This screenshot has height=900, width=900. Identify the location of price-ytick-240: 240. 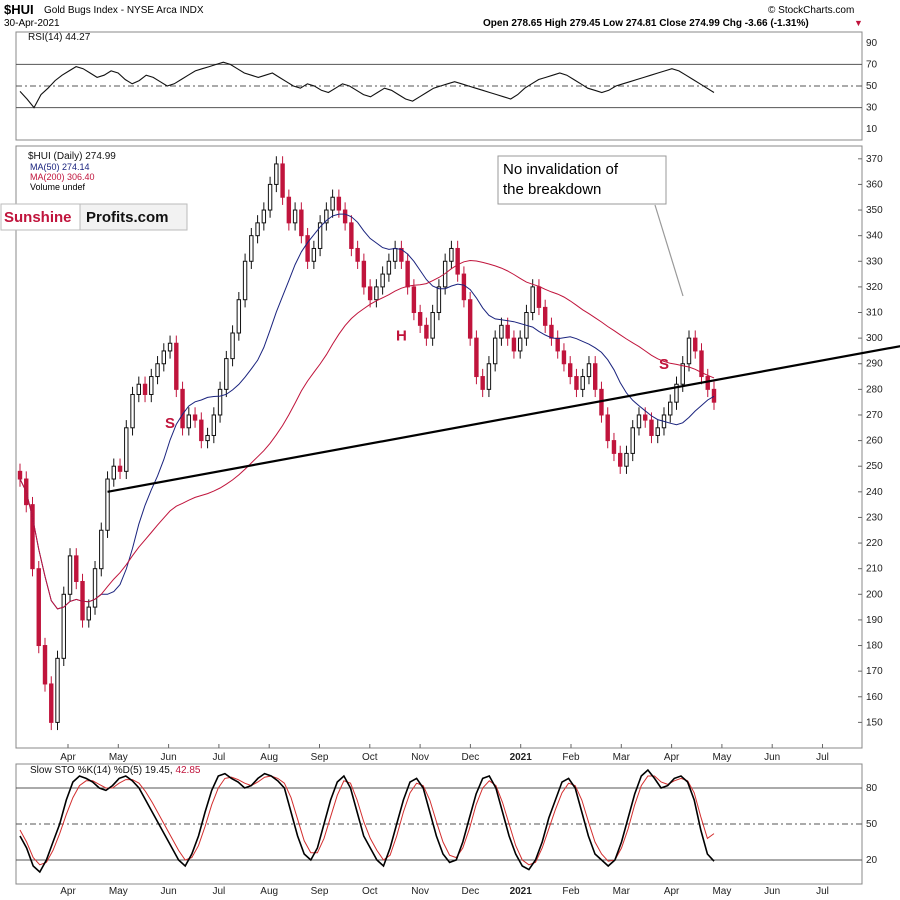
(874, 492).